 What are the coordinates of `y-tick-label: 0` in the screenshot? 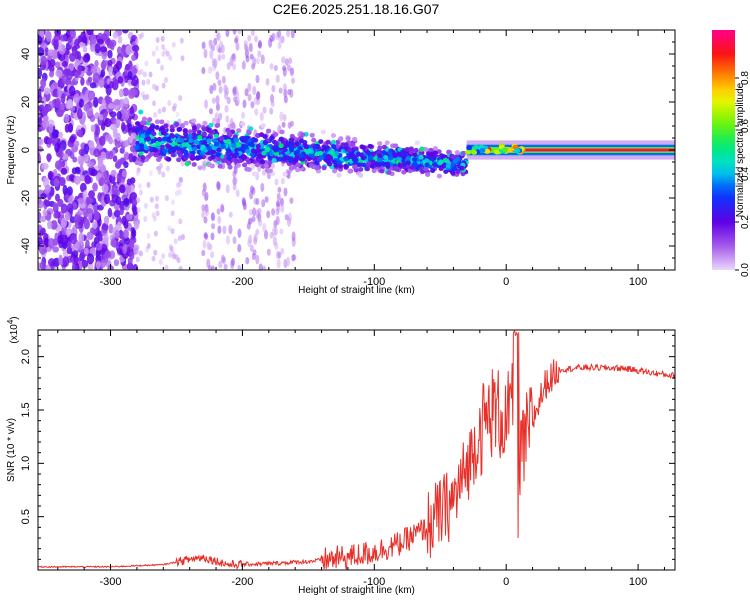 It's located at (26, 150).